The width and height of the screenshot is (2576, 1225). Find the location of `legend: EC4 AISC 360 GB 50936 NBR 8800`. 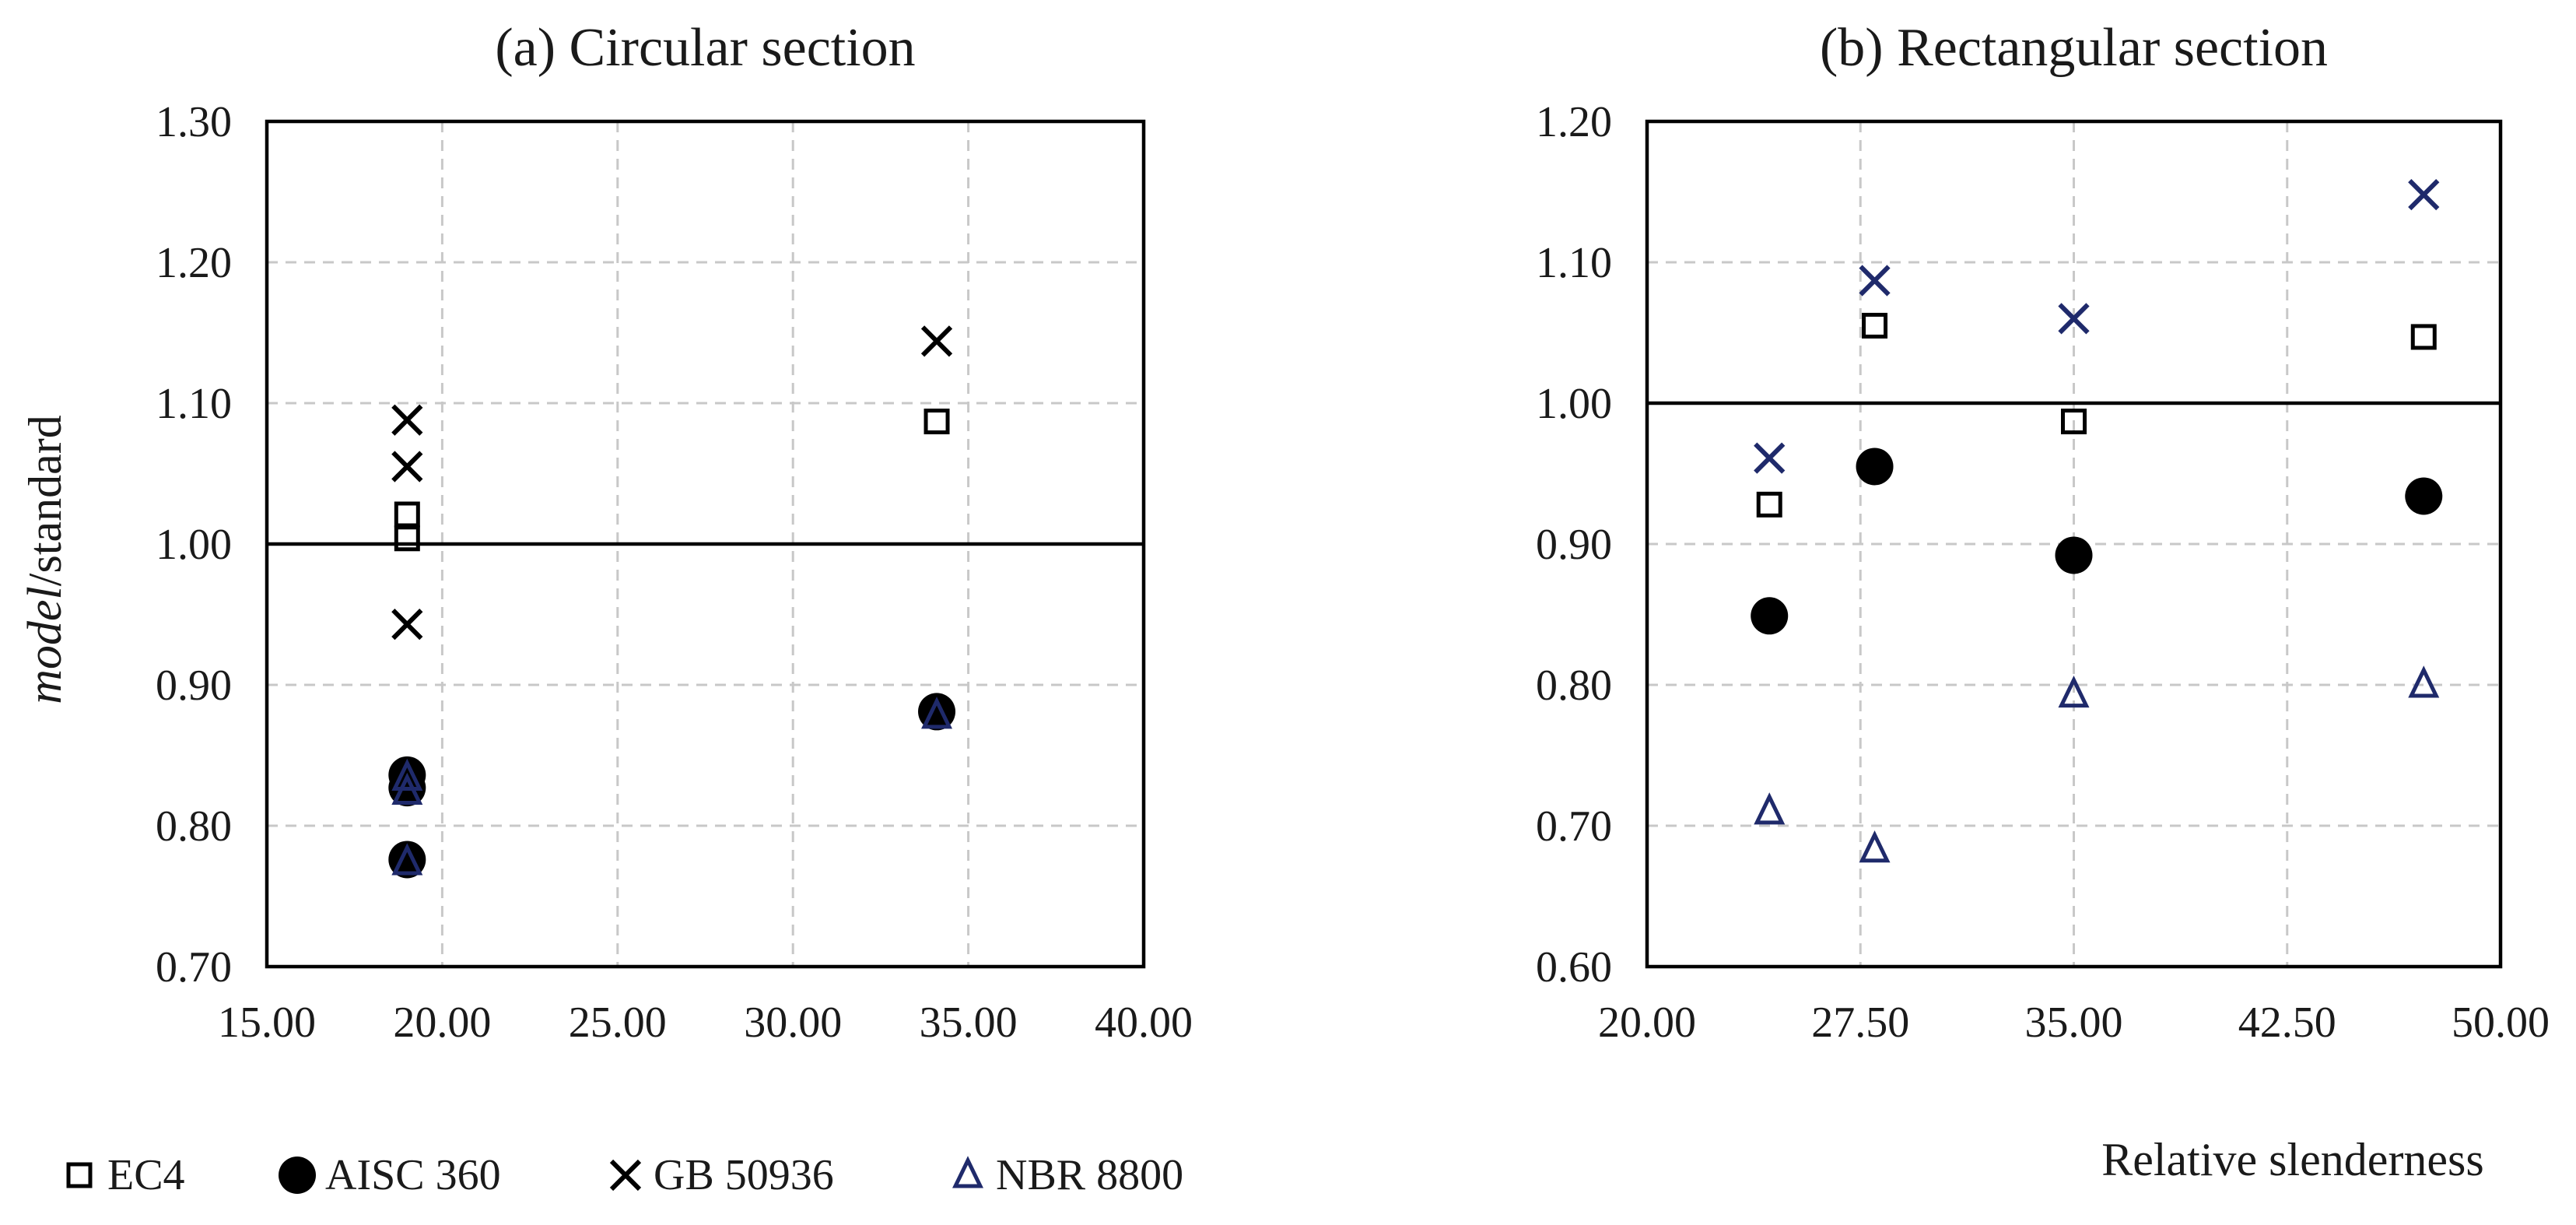

legend: EC4 AISC 360 GB 50936 NBR 8800 is located at coordinates (625, 1175).